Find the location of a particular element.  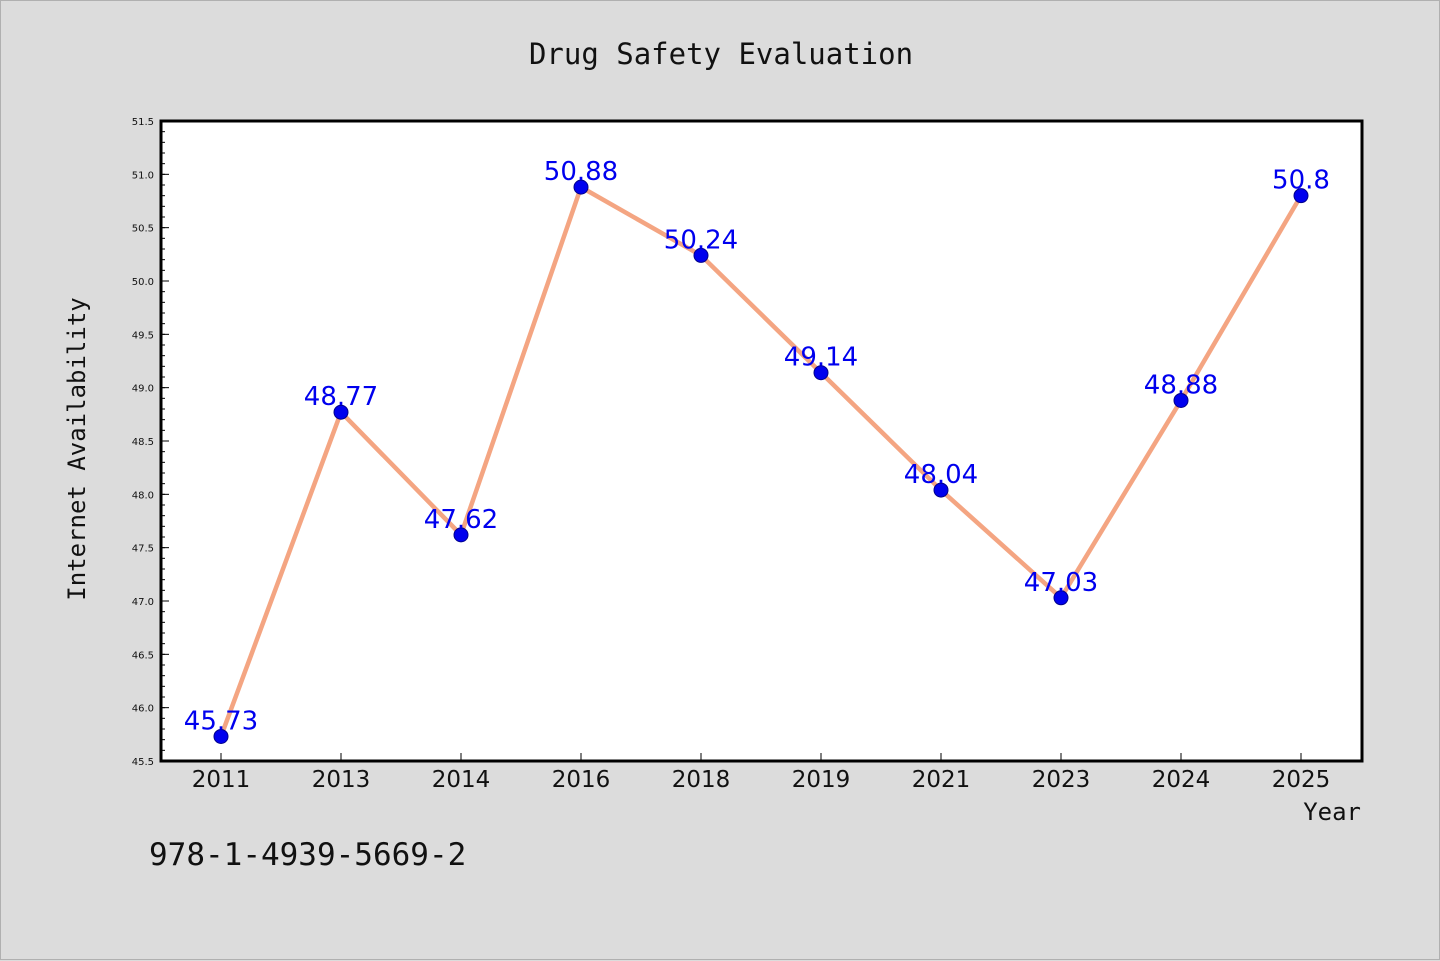

x-axis-label: Year is located at coordinates (1332, 812).